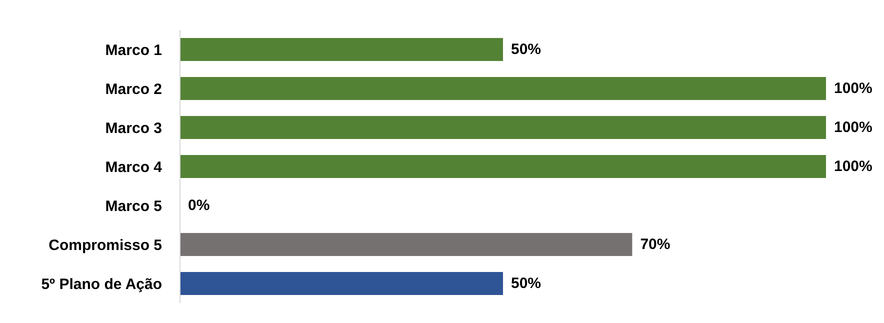  I want to click on y-tick-label: Marco 5, so click(133, 206).